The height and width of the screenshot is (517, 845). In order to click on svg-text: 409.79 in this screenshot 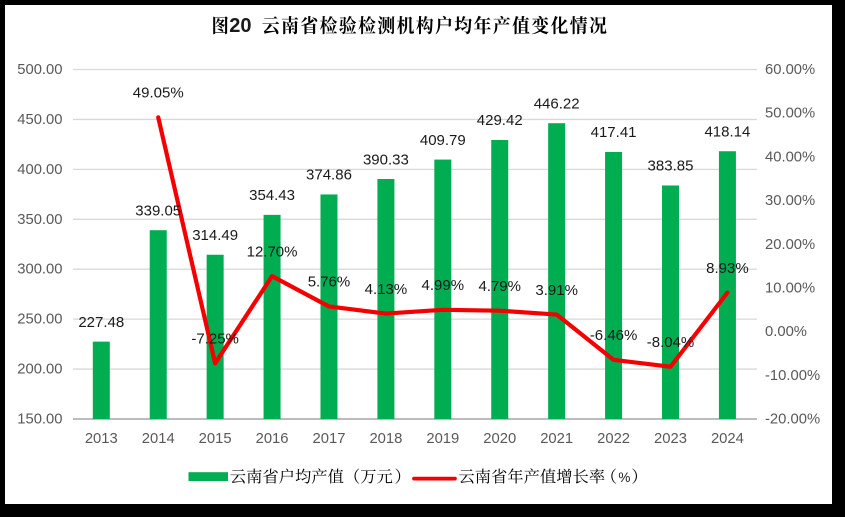, I will do `click(443, 140)`.